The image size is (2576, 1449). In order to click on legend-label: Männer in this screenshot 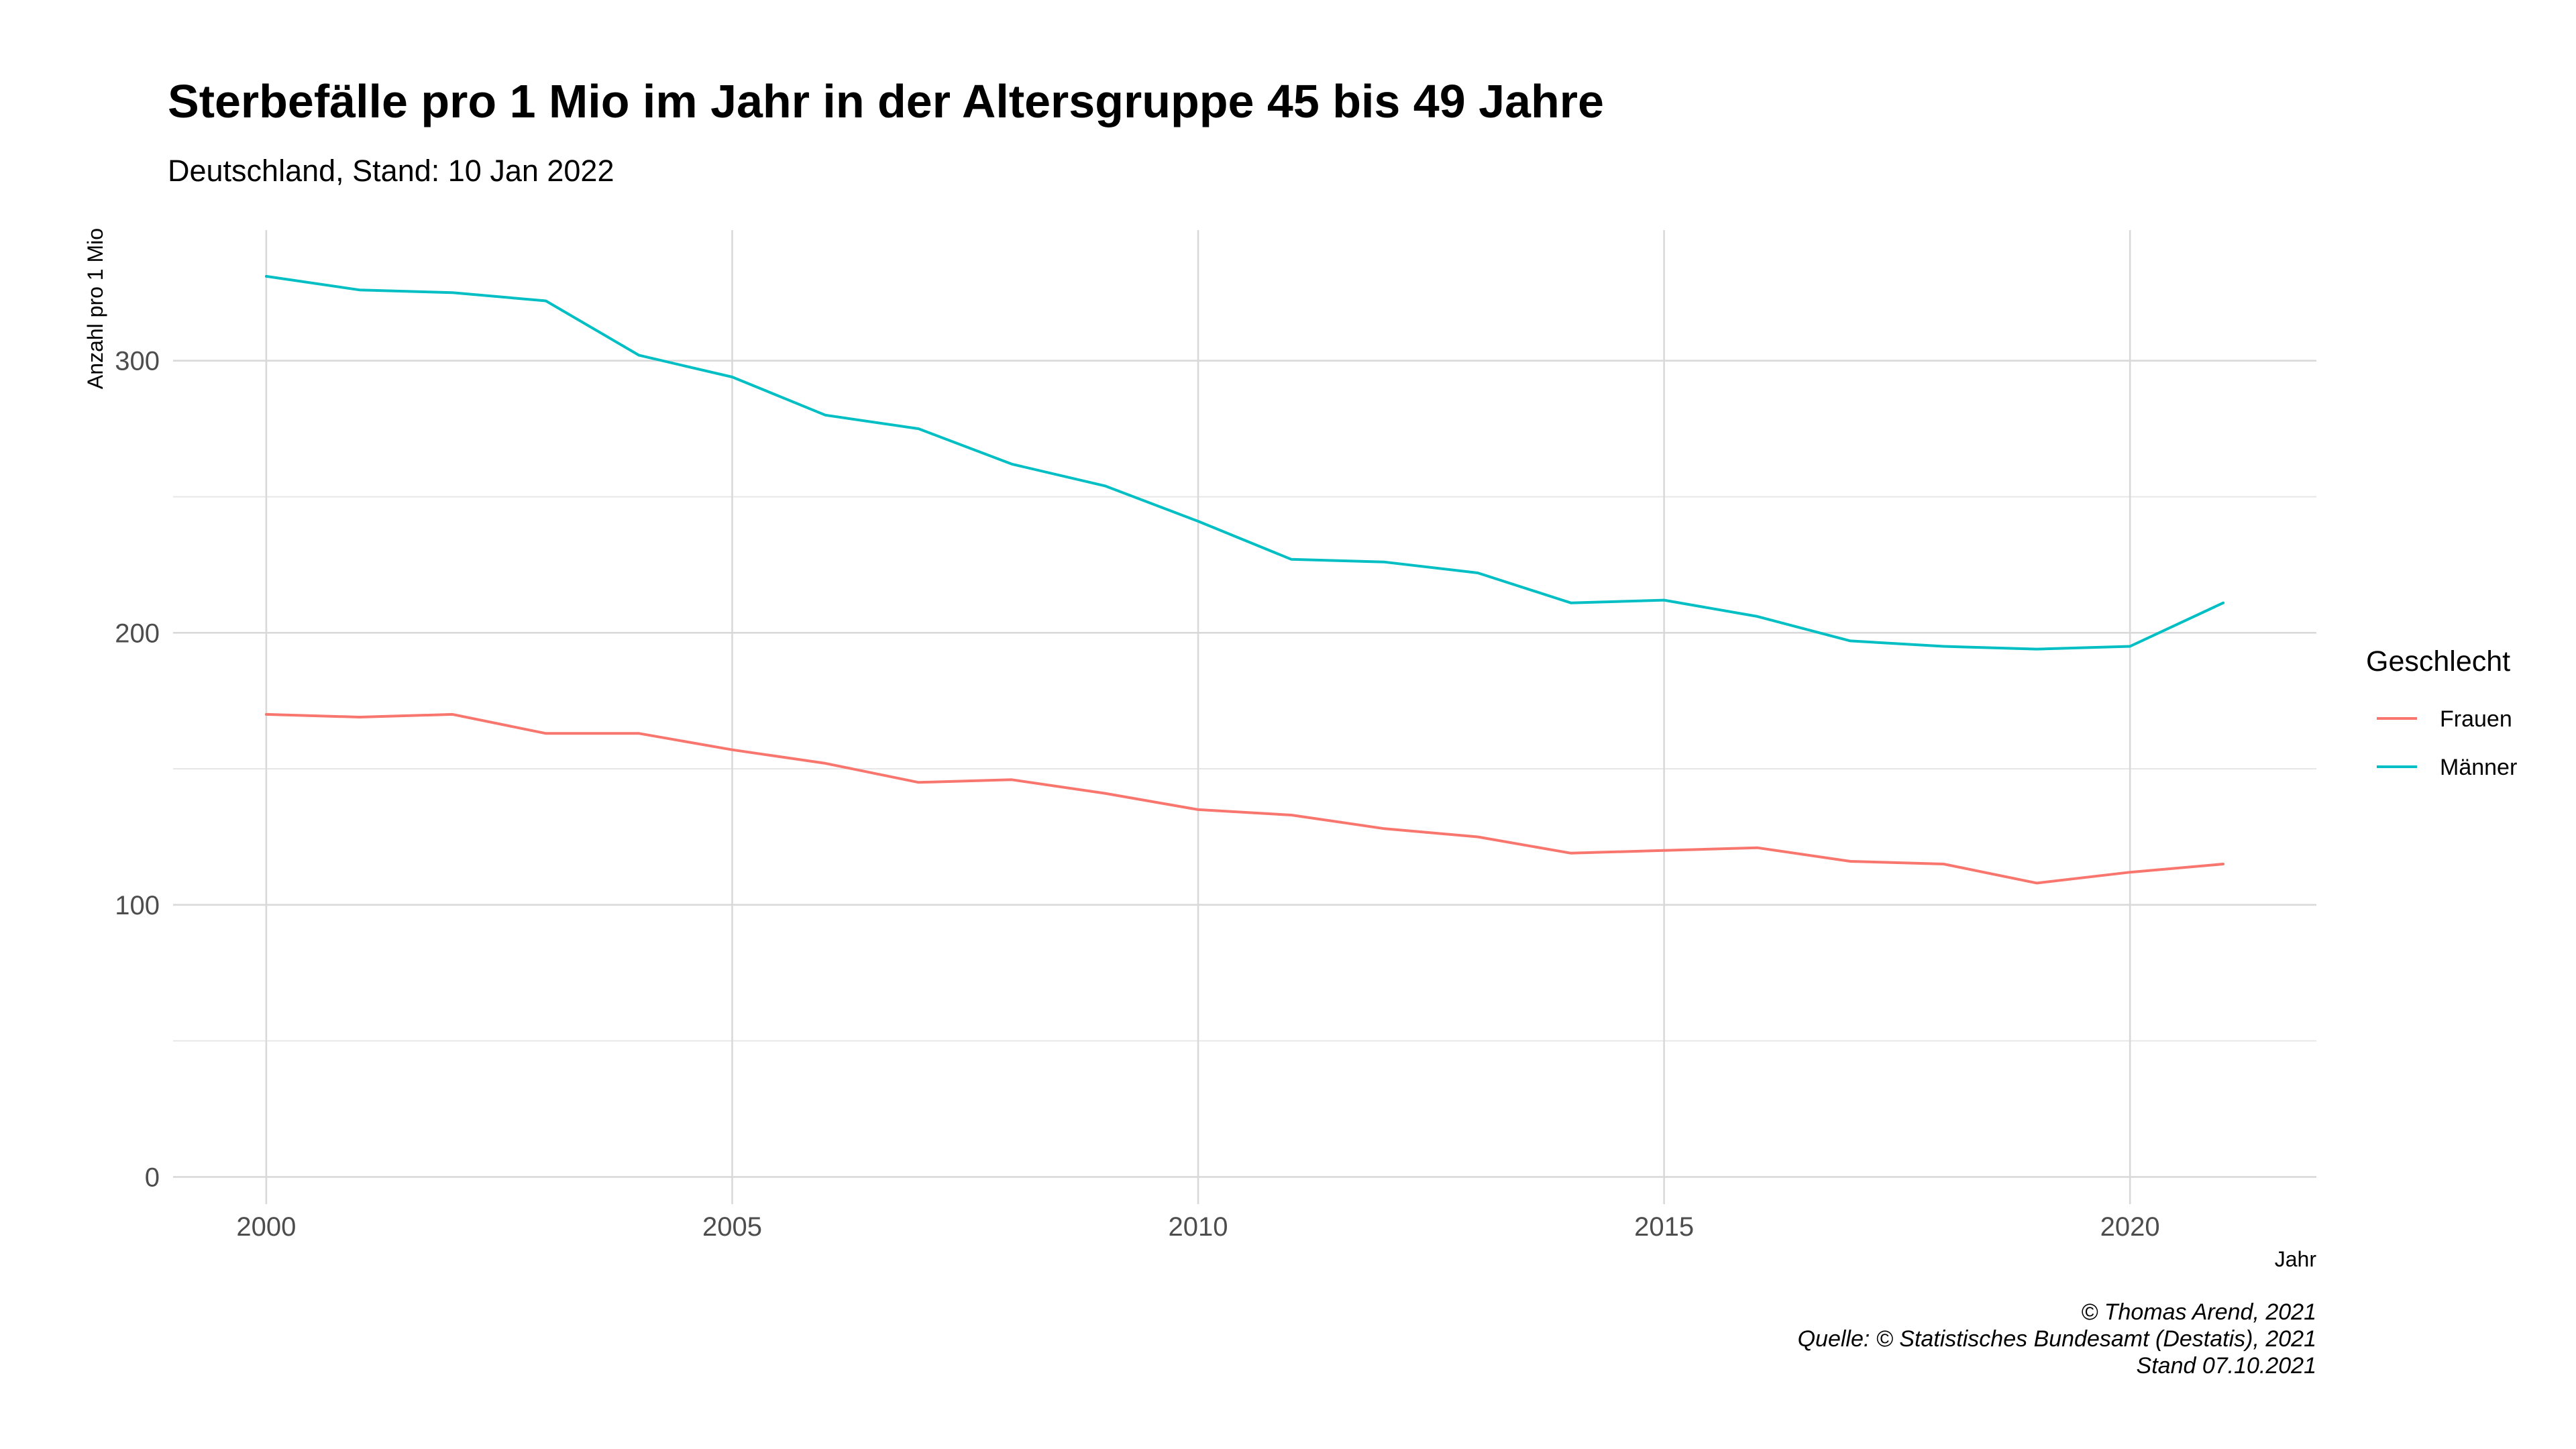, I will do `click(2478, 767)`.